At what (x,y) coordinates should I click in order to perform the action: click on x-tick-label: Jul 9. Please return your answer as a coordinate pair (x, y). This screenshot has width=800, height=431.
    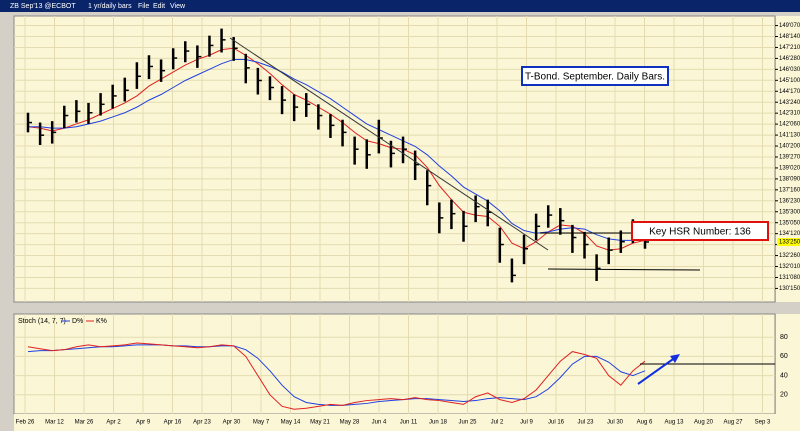
    Looking at the image, I should click on (526, 423).